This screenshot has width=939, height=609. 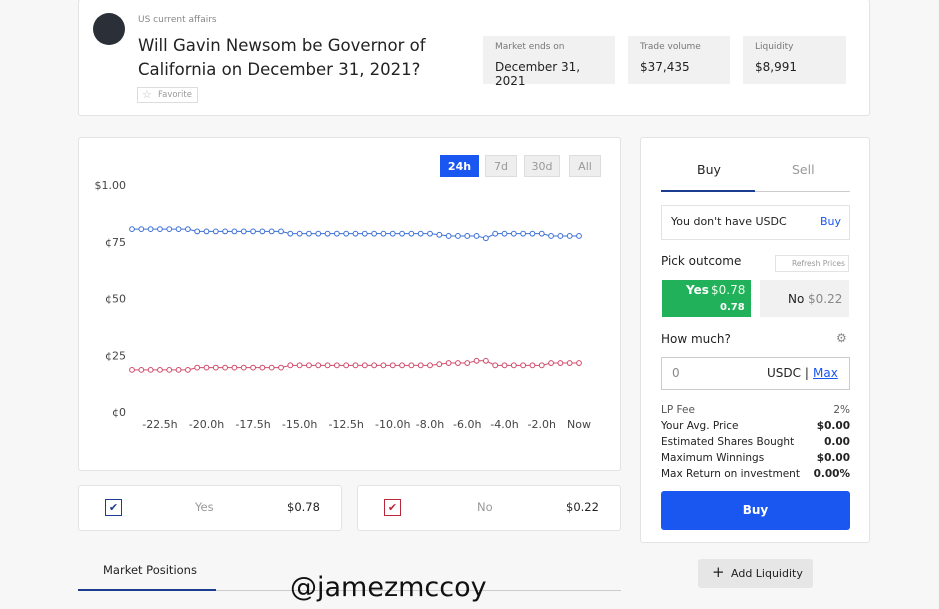 What do you see at coordinates (167, 95) in the screenshot?
I see `favorite-button: Favorite` at bounding box center [167, 95].